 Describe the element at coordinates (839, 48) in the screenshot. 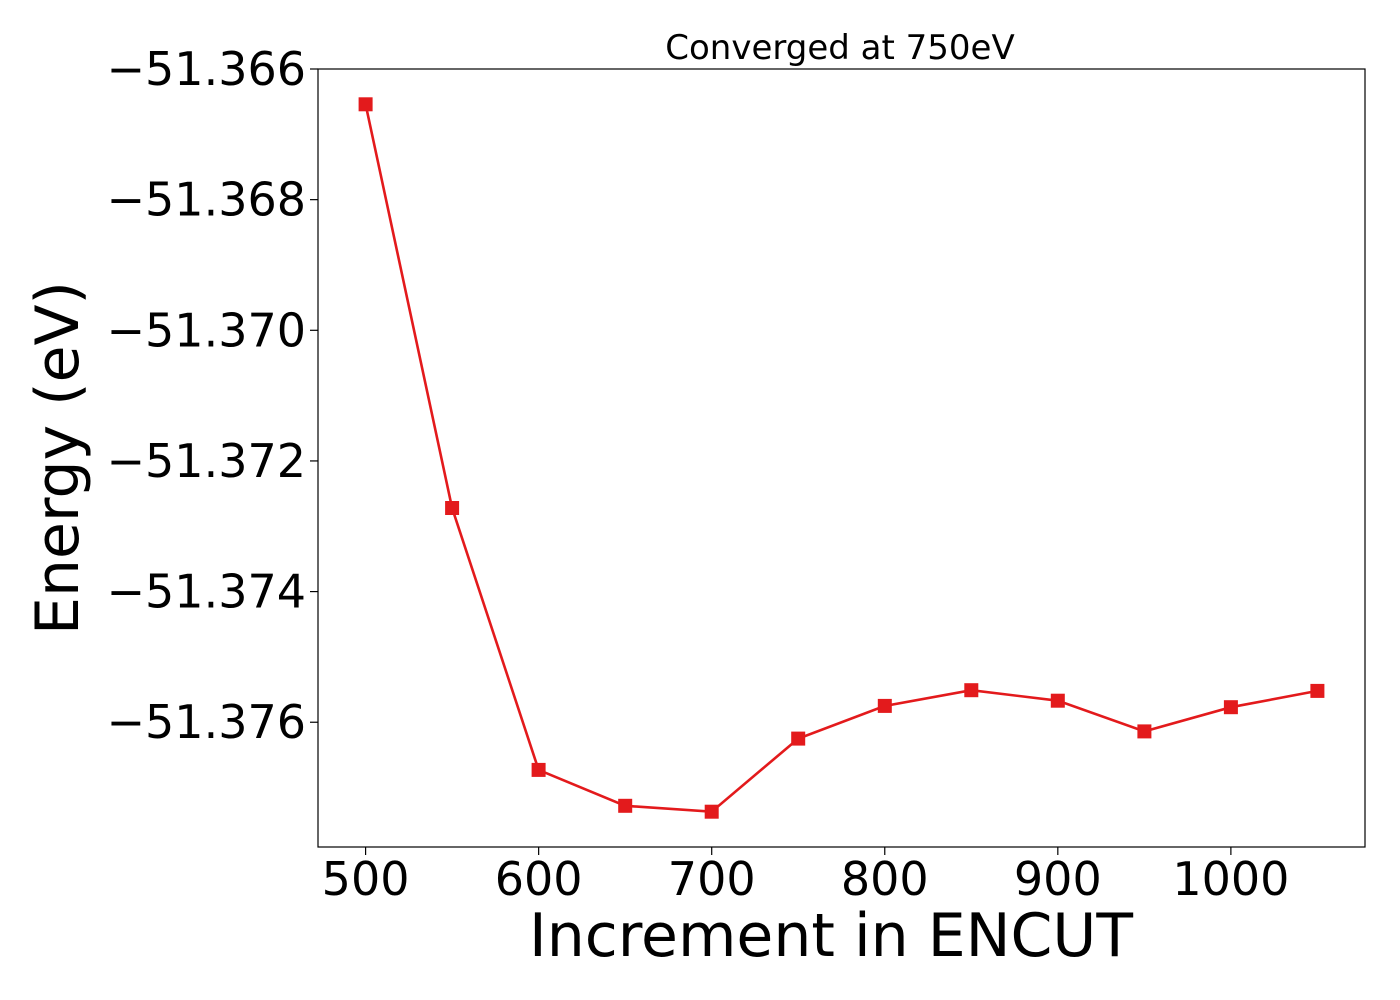

I see `chart-title: Converged at 750eV` at that location.